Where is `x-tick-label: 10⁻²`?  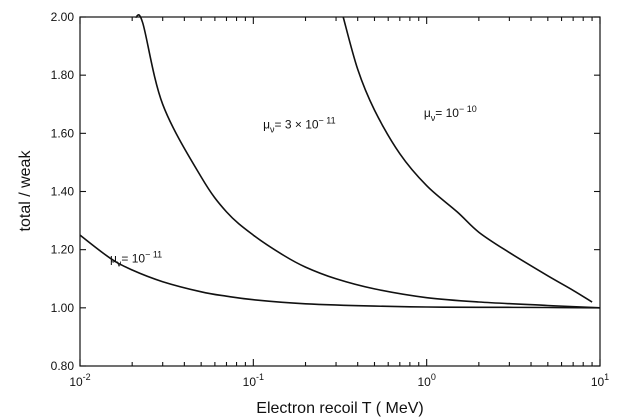
x-tick-label: 10⁻² is located at coordinates (79, 380).